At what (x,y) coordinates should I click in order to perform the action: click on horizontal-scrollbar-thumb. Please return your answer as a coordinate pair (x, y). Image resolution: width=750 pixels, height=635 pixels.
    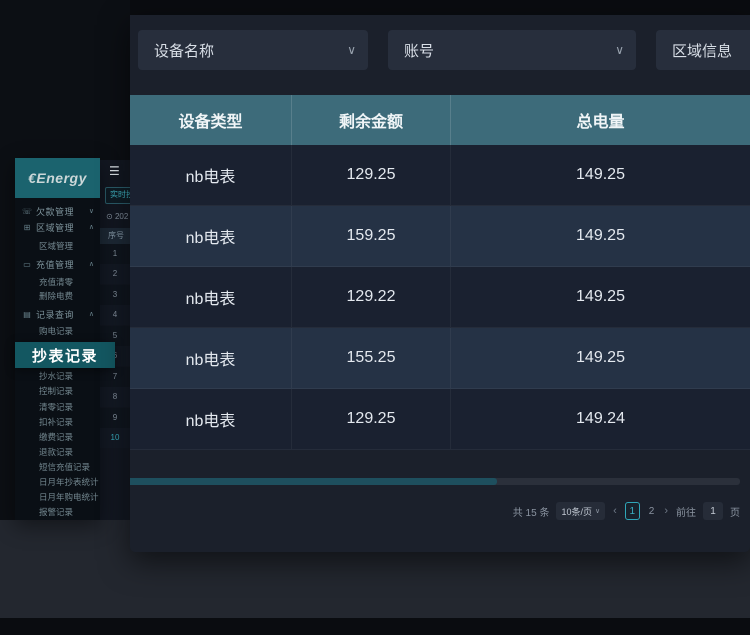
    Looking at the image, I should click on (313, 481).